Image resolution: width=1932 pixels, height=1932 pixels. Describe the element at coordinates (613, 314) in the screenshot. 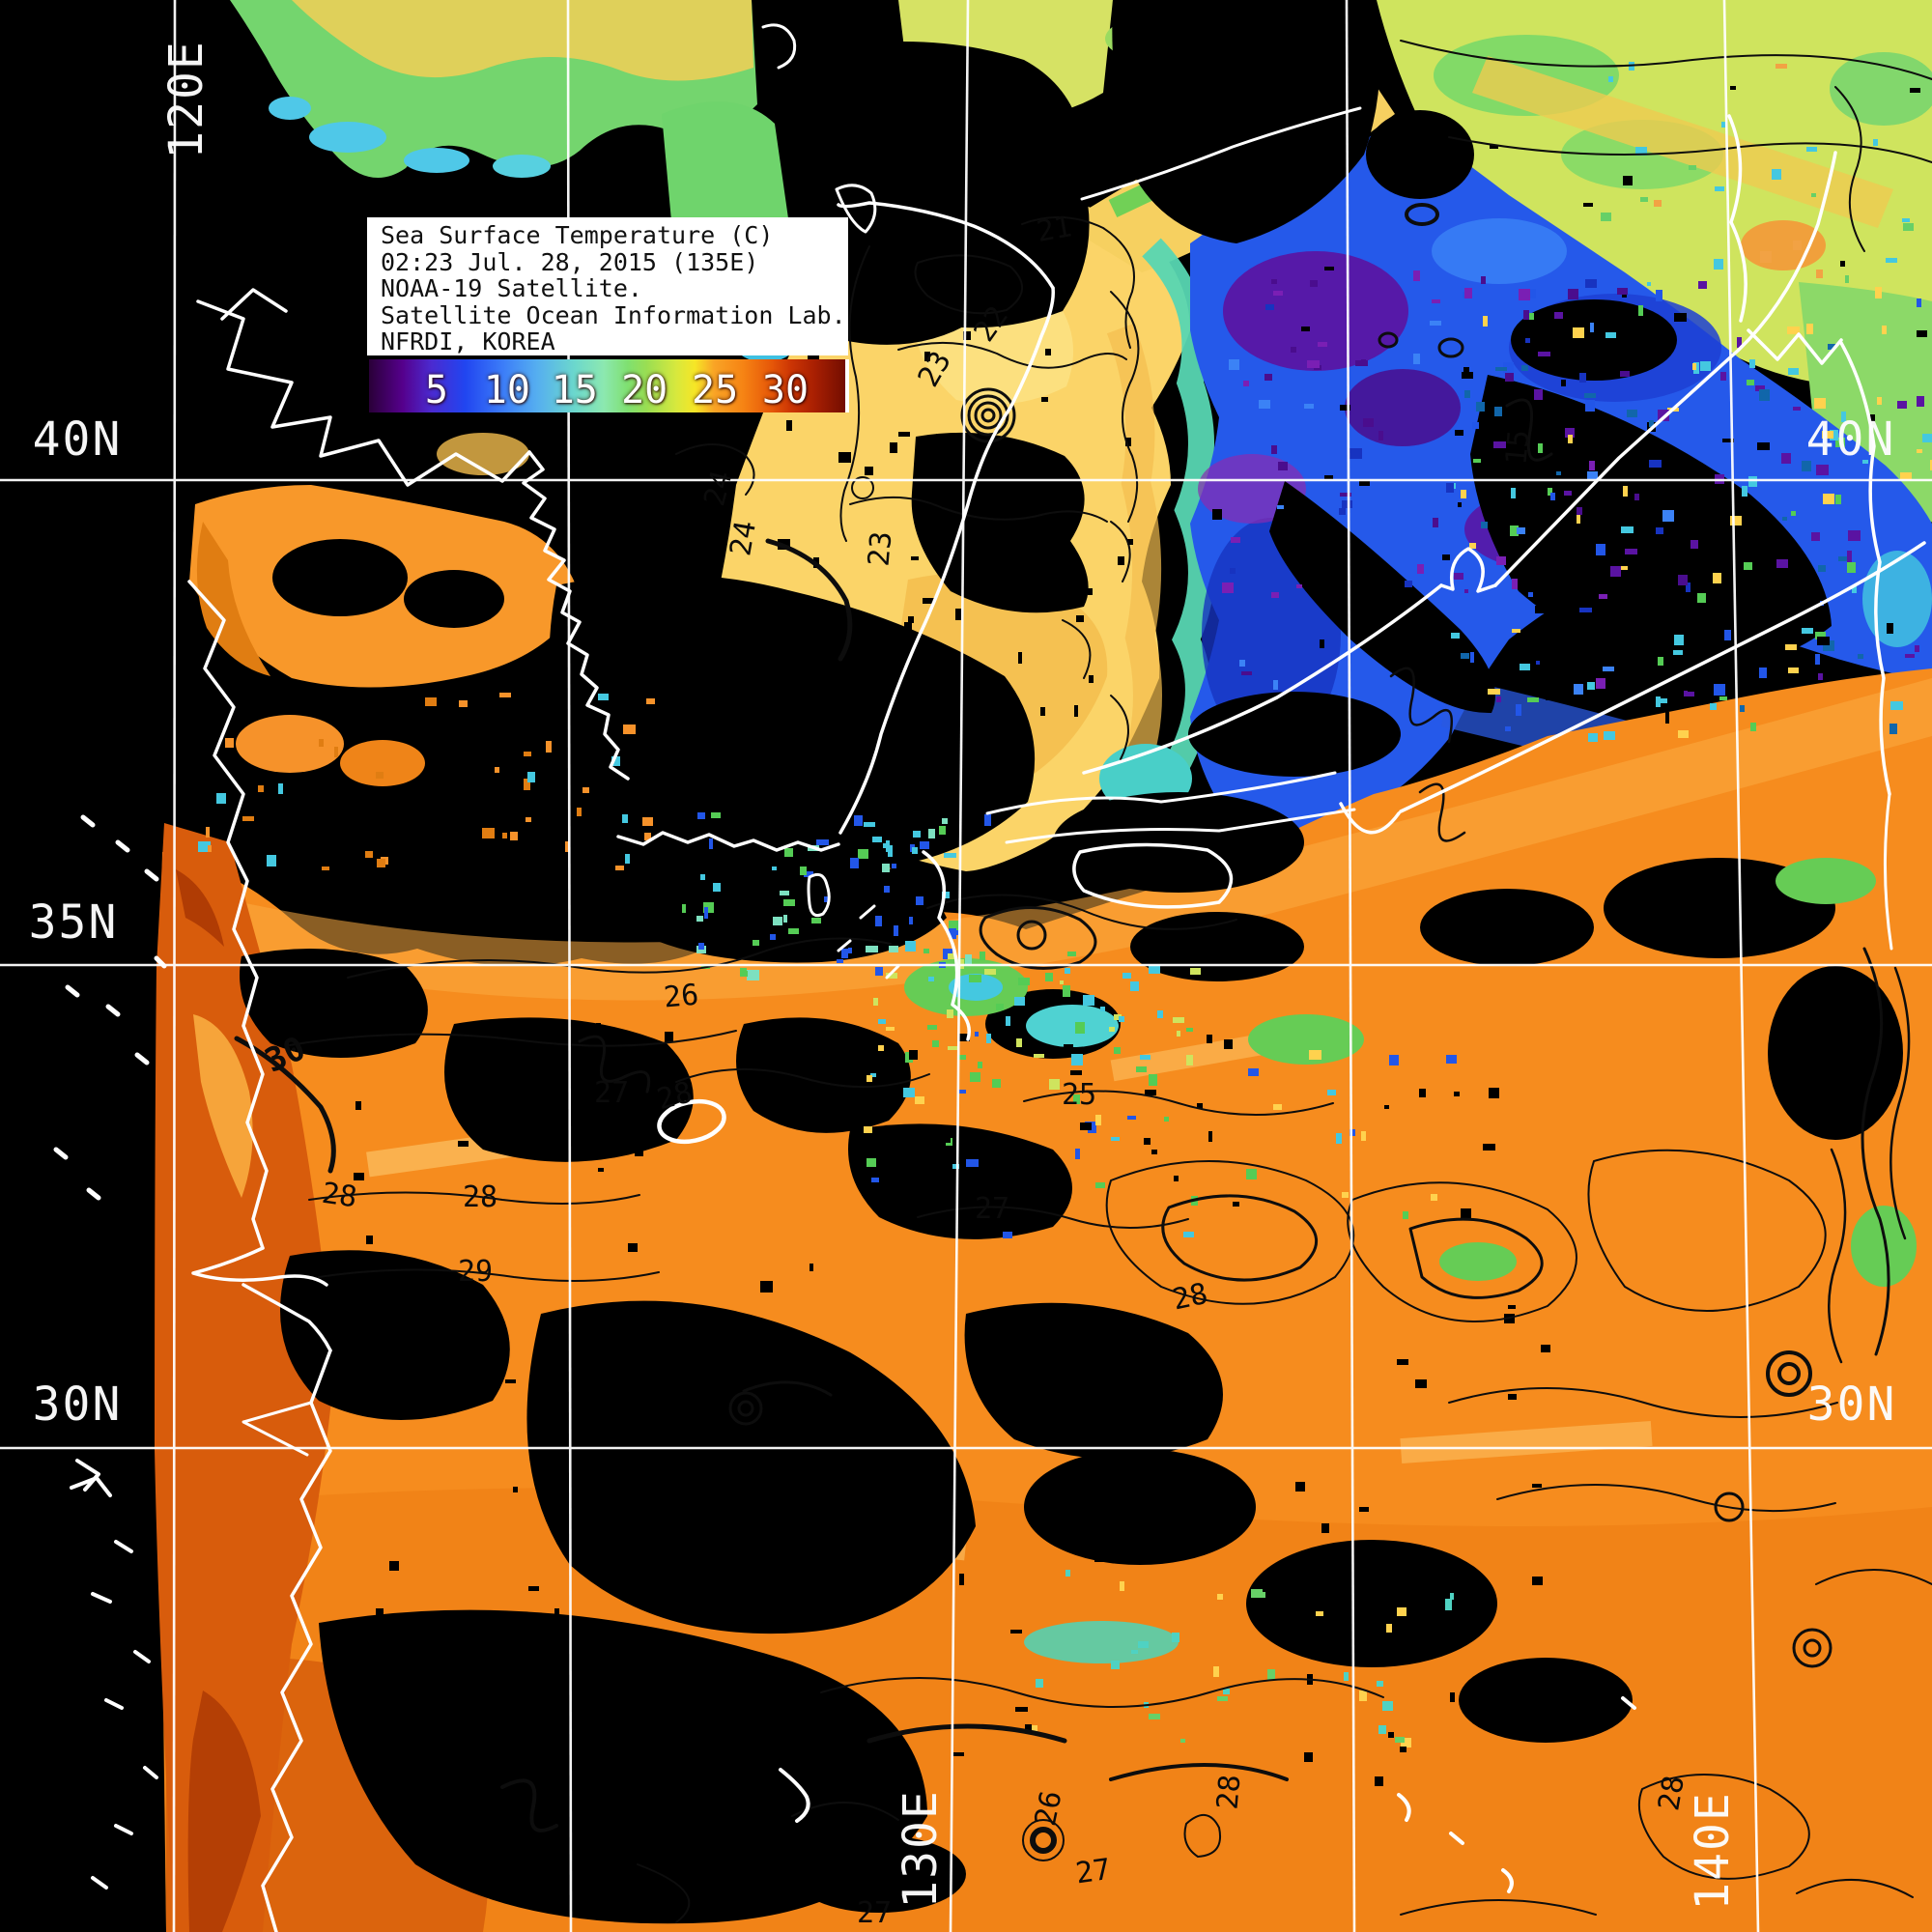

I see `title-lab: Satellite Ocean Information Lab.` at that location.